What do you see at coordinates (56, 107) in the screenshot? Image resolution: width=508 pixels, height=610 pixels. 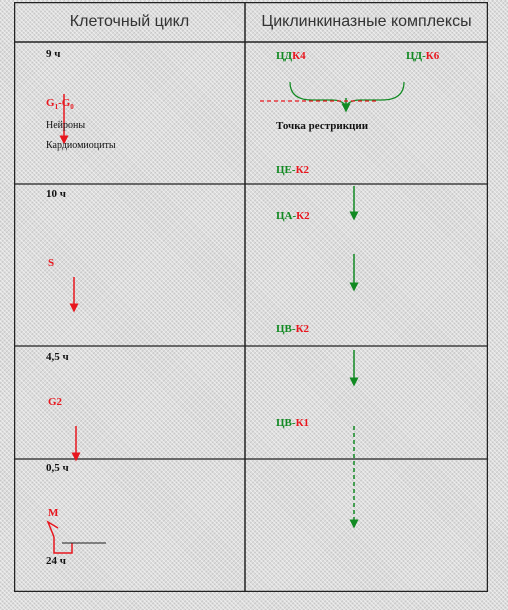 I see `g1-sub: 1` at bounding box center [56, 107].